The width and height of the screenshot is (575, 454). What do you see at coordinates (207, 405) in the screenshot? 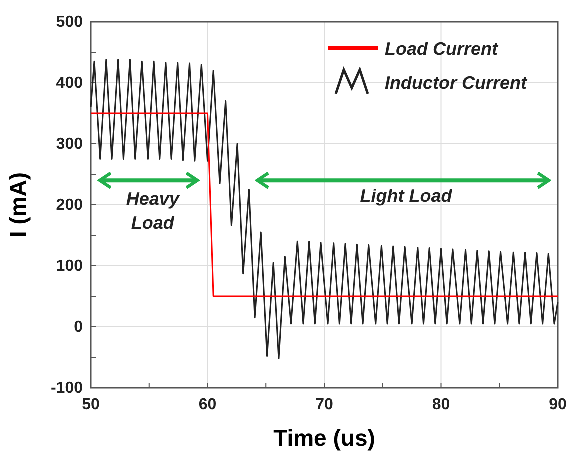
I see `x-tick-label: 60` at bounding box center [207, 405].